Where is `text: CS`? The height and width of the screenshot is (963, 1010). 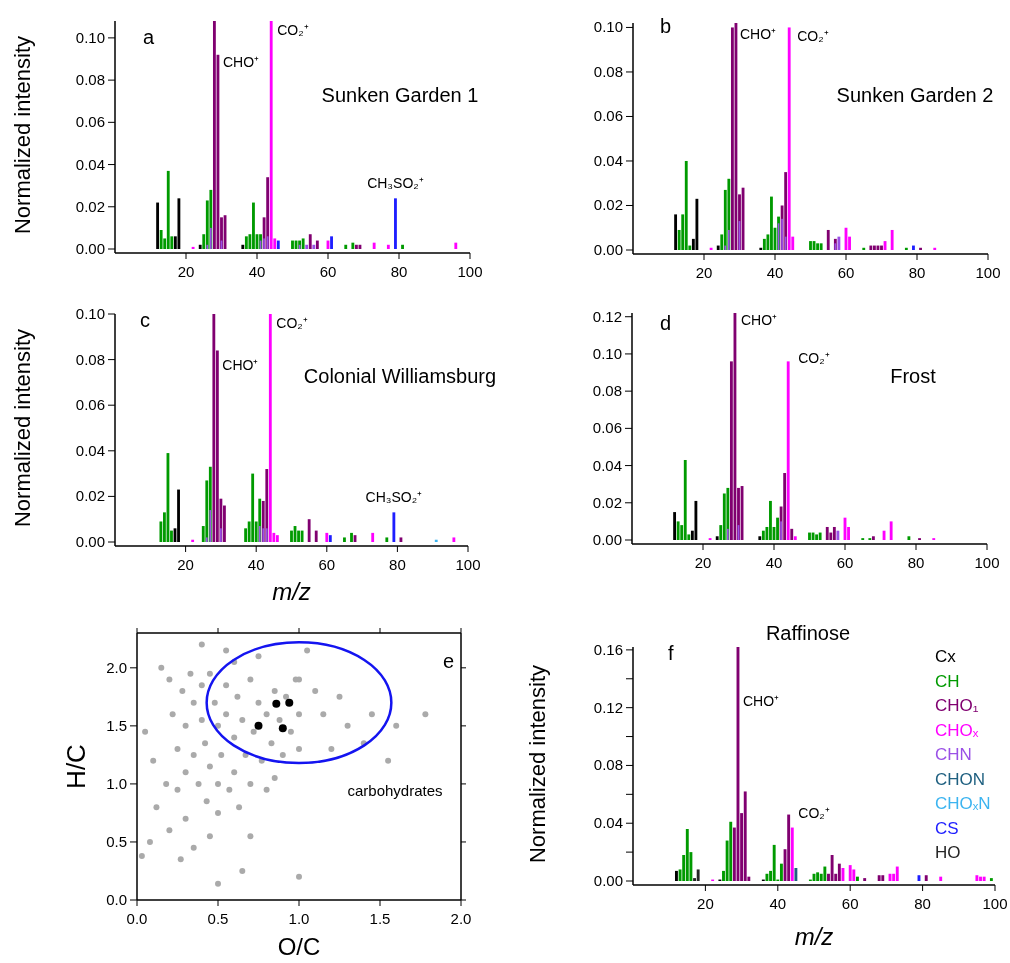 text: CS is located at coordinates (947, 828).